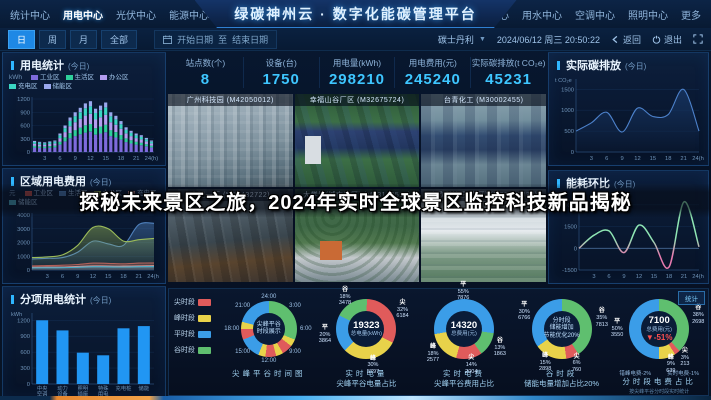 This screenshot has height=400, width=711. I want to click on logout-button: 退出, so click(667, 39).